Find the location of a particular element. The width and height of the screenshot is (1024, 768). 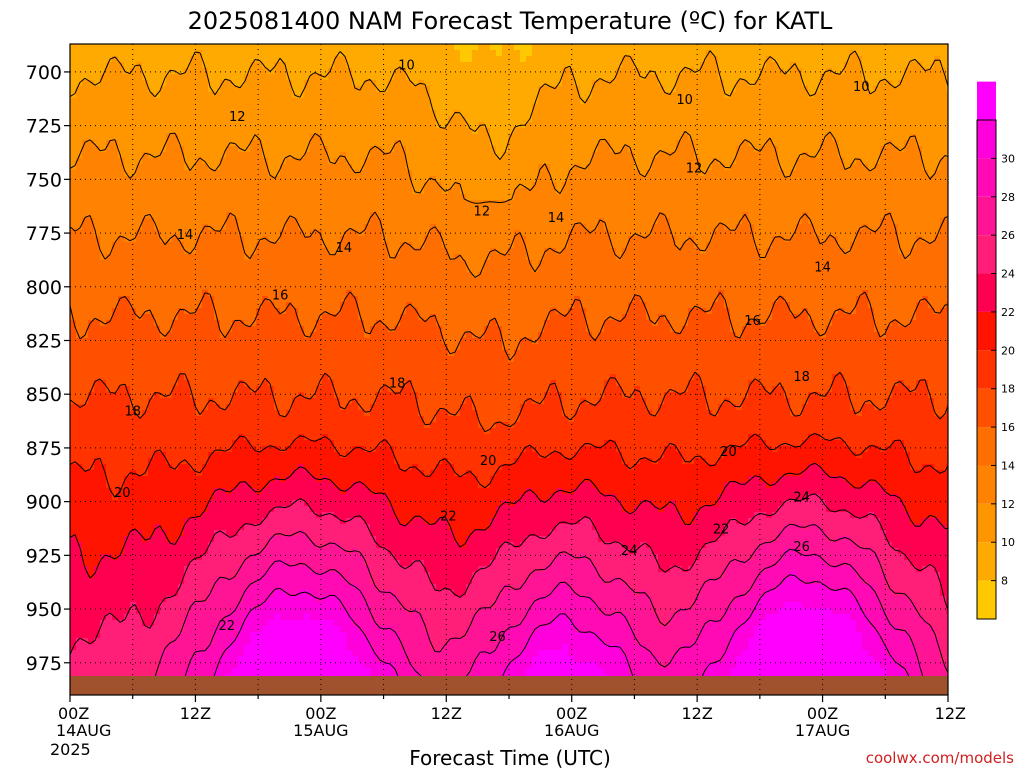

colorbar-frame is located at coordinates (986, 369).